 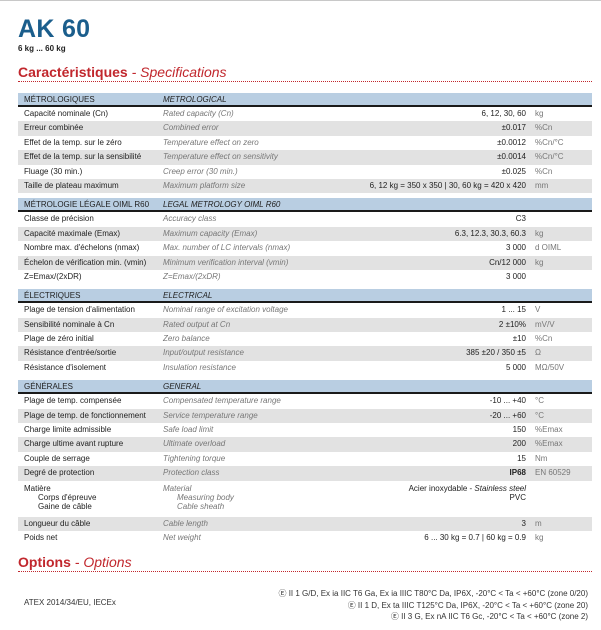 What do you see at coordinates (305, 219) in the screenshot?
I see `table-row: Classe de précision Accuracy class C3` at bounding box center [305, 219].